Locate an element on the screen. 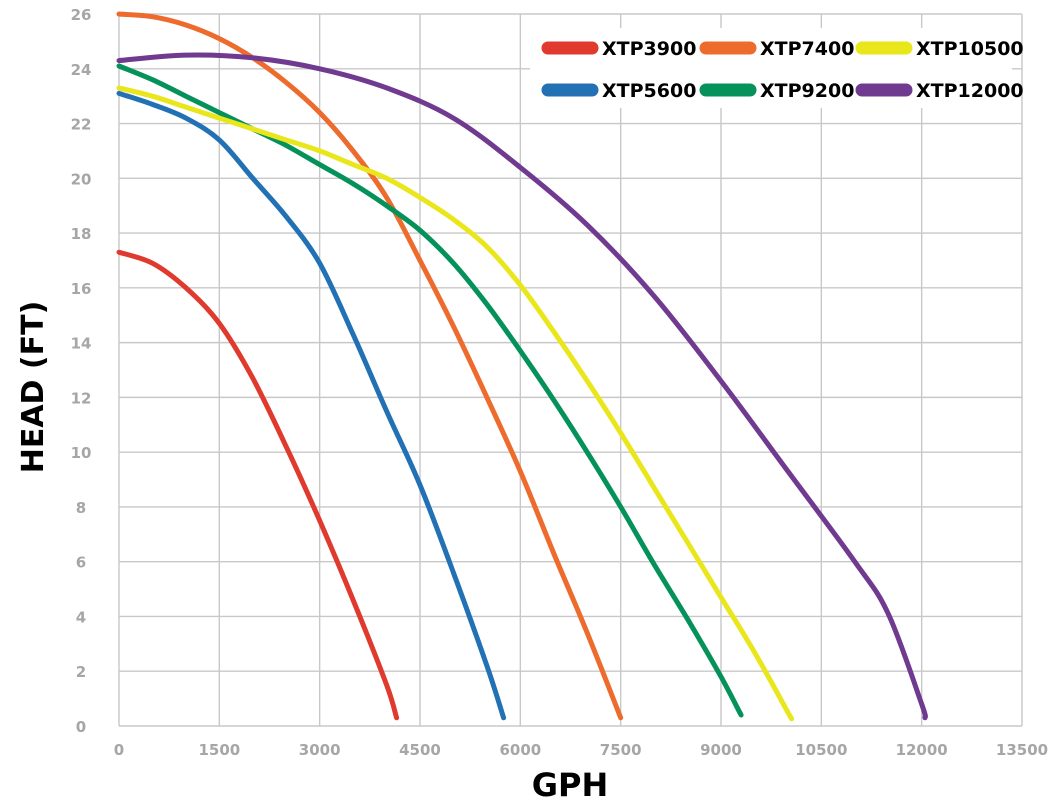 This screenshot has width=1053, height=812. x-tick-label: 12000 is located at coordinates (922, 750).